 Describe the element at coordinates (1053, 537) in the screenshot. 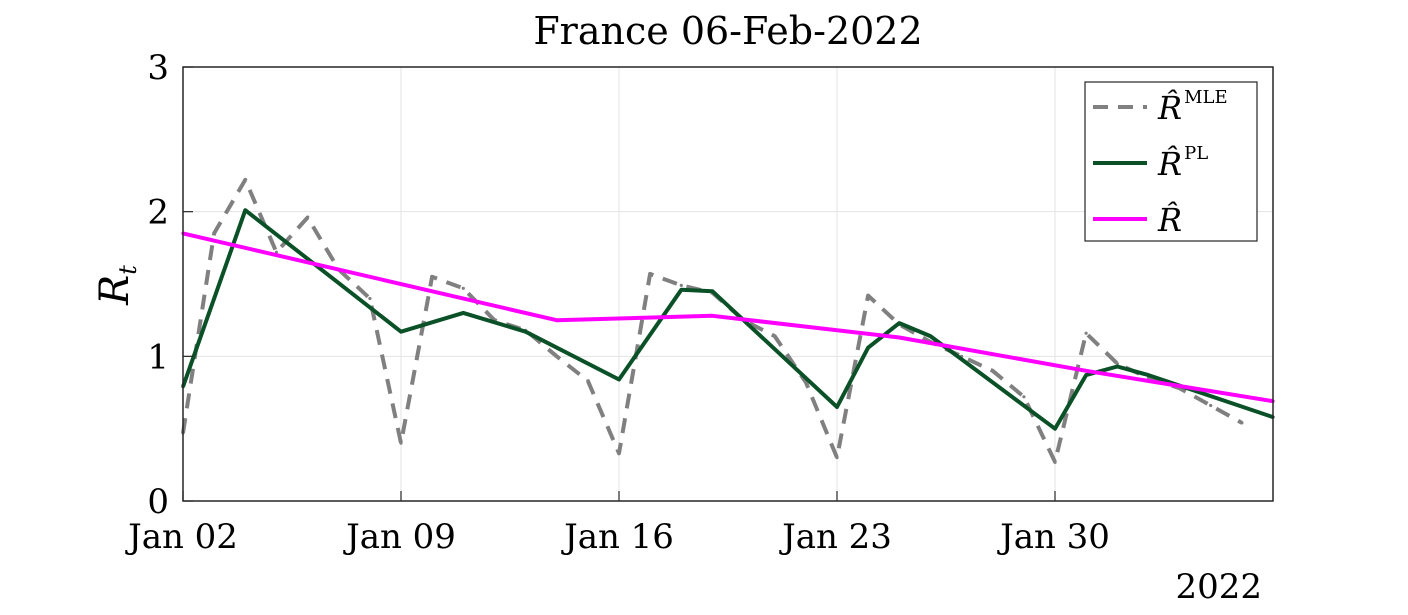

I see `x-tick-label: Jan 30` at that location.